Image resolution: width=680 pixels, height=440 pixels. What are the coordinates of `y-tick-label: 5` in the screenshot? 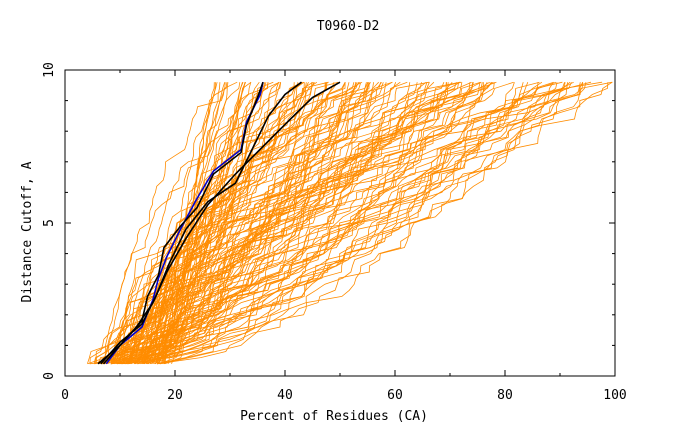 It's located at (49, 223).